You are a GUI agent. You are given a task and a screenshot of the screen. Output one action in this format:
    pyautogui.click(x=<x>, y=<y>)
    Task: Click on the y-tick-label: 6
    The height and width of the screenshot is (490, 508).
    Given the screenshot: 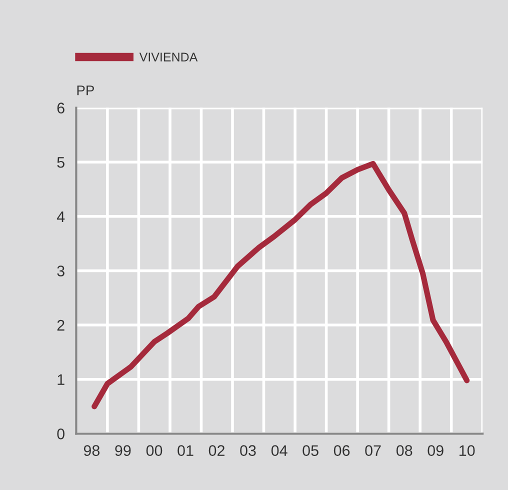 What is the action you would take?
    pyautogui.click(x=60, y=108)
    